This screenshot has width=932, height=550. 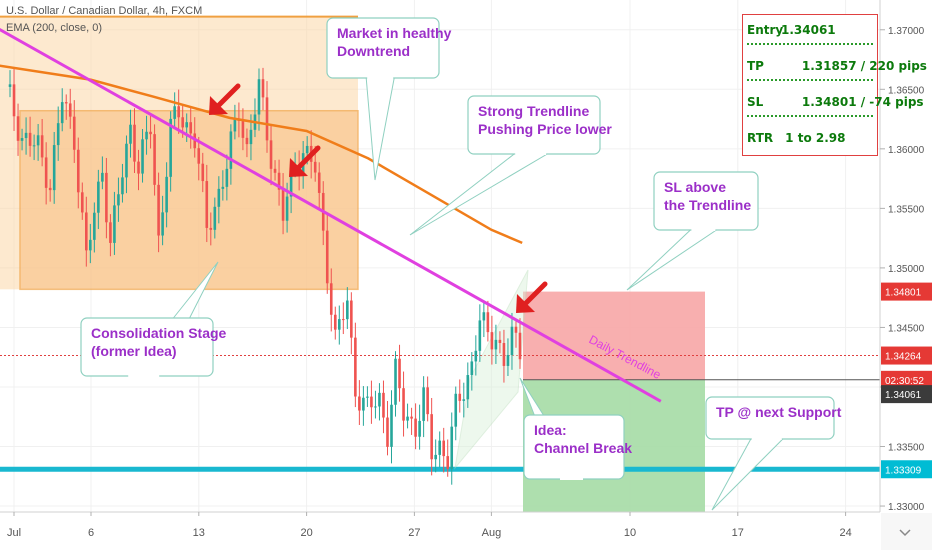 I want to click on price-tick-label: 1.36000, so click(x=906, y=150).